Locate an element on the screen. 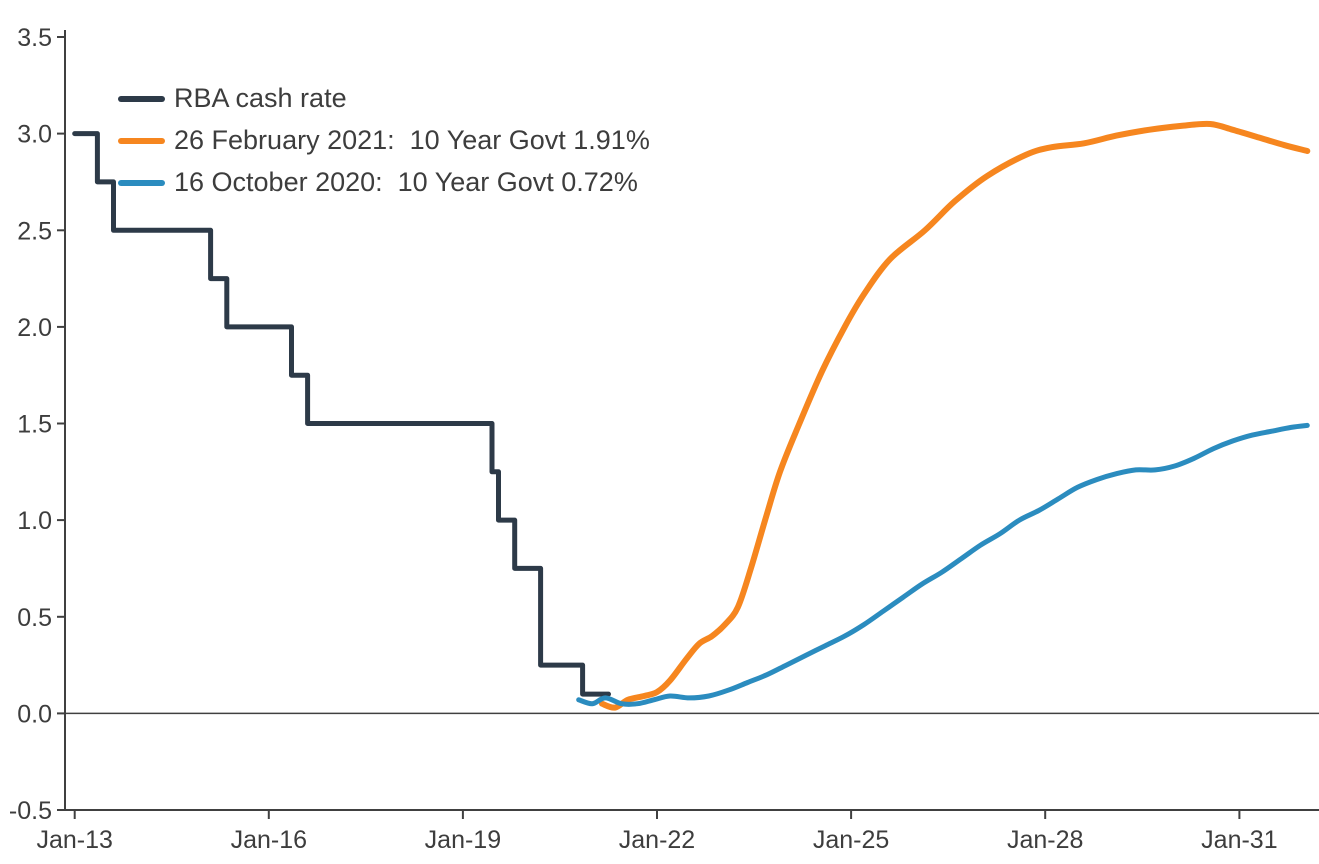  y-tick-label: 3.5 is located at coordinates (34, 38).